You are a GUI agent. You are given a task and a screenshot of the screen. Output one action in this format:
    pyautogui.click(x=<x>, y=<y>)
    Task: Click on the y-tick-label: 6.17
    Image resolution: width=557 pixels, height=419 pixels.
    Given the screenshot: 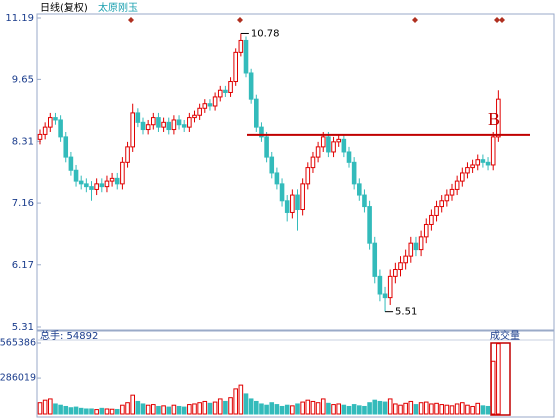 What is the action you would take?
    pyautogui.click(x=23, y=265)
    